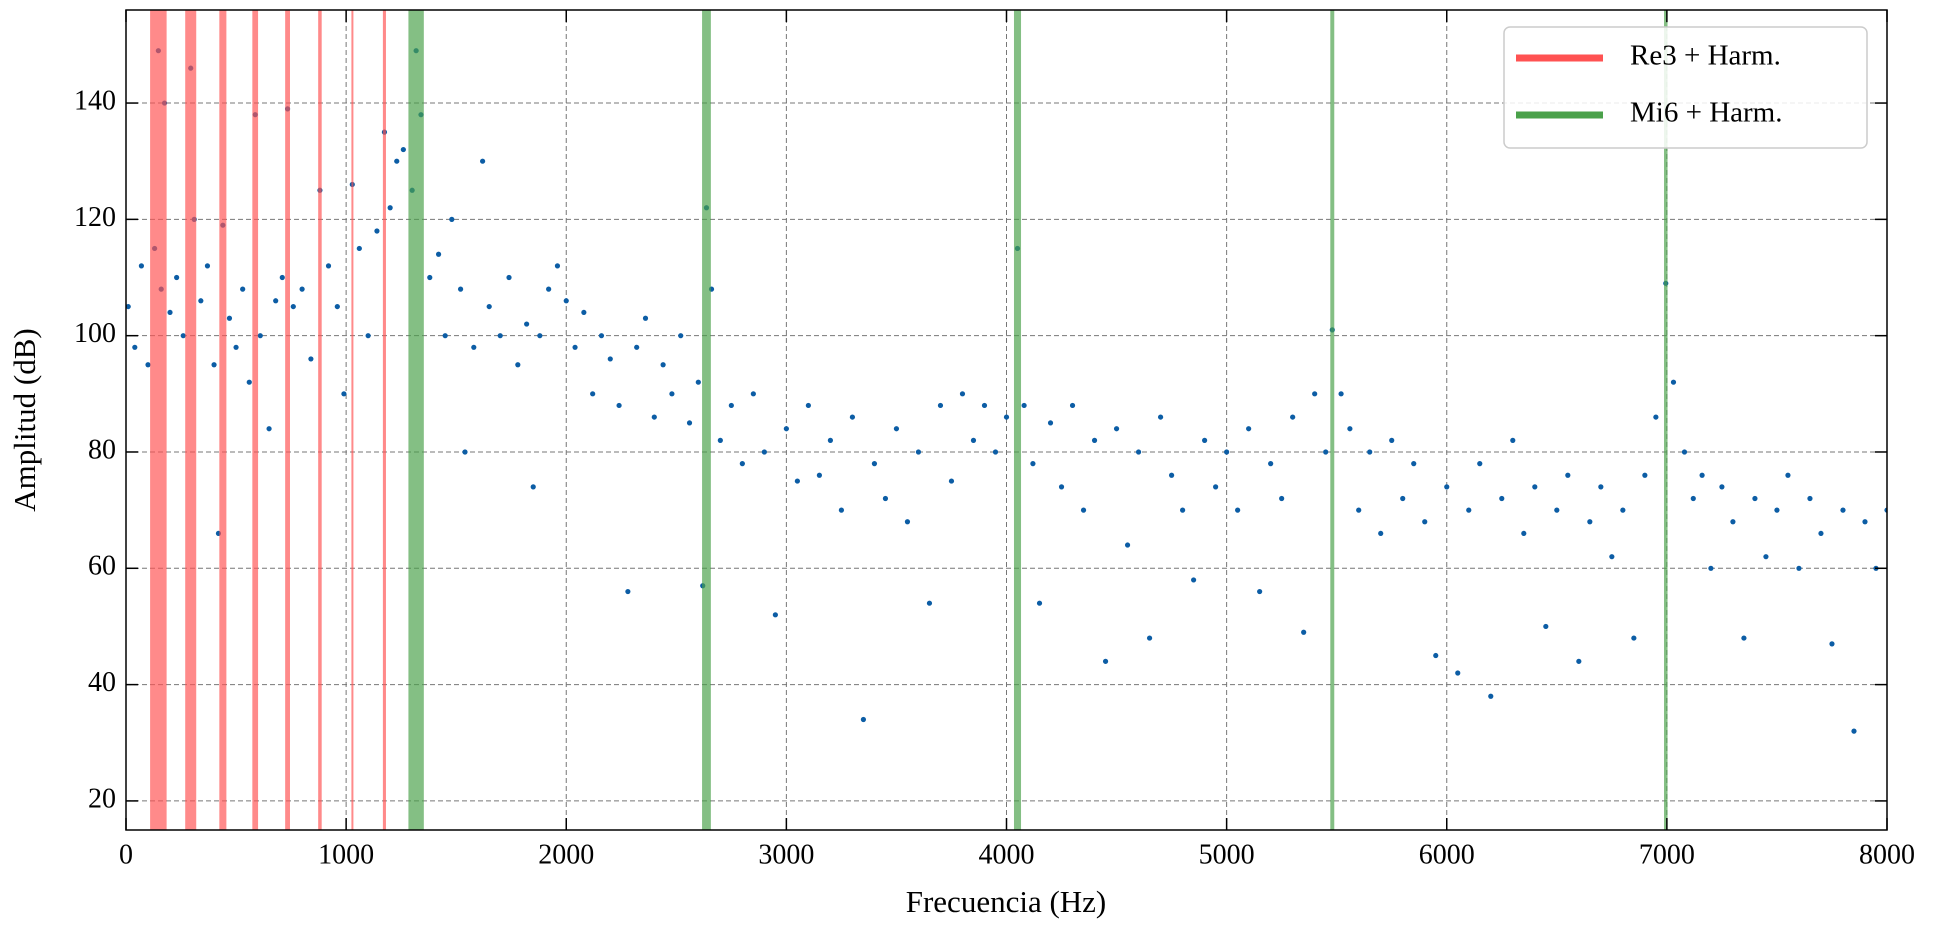  What do you see at coordinates (268, 420) in the screenshot?
I see `band-group` at bounding box center [268, 420].